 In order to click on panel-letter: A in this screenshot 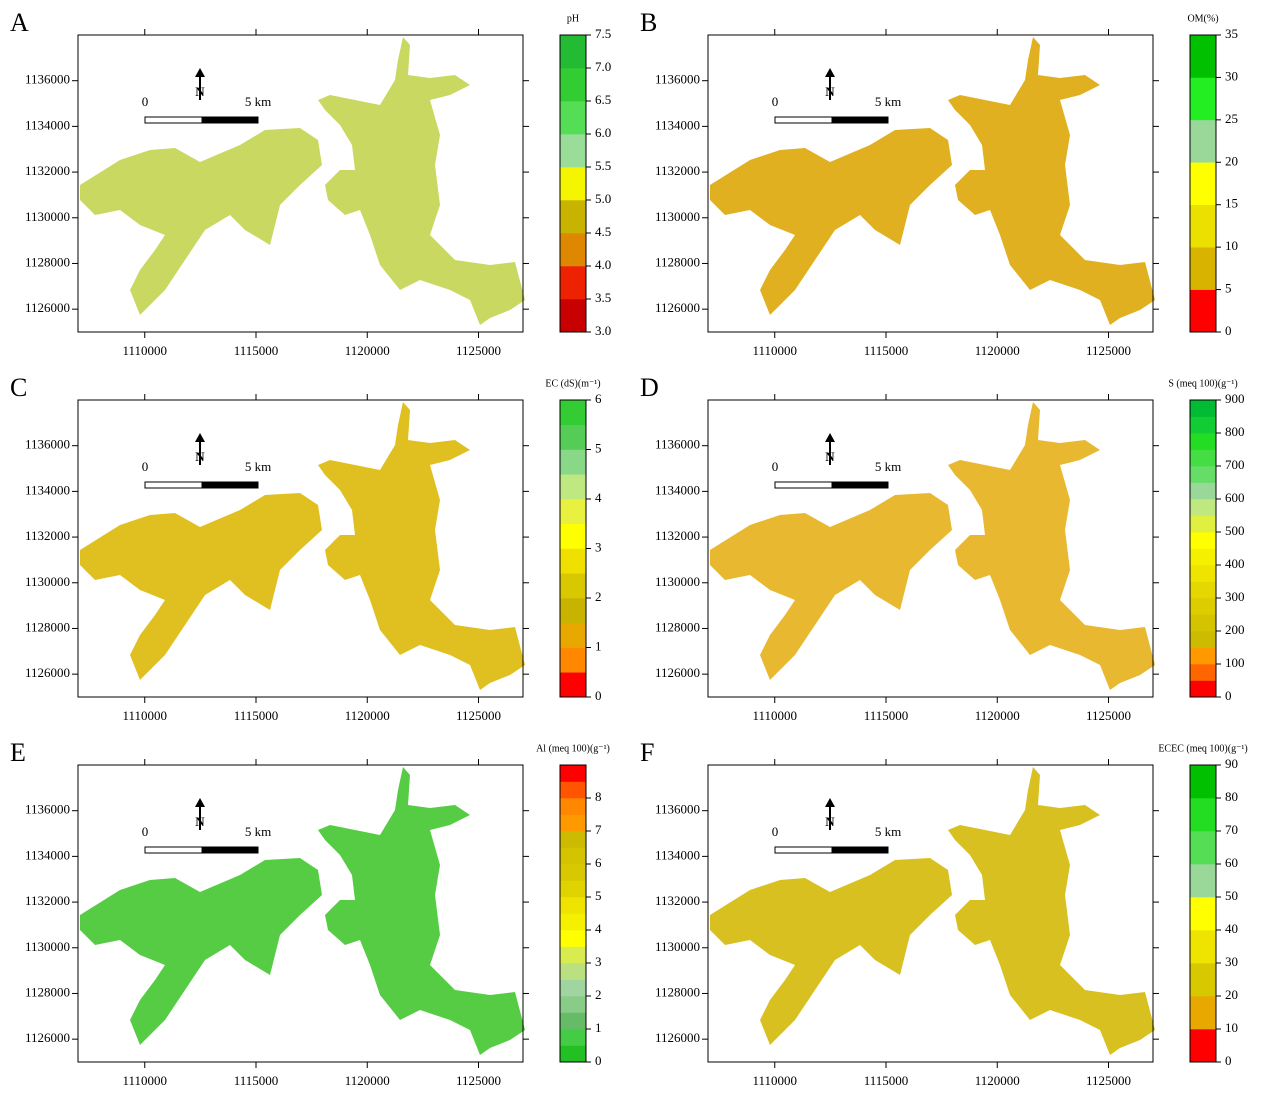, I will do `click(19, 22)`.